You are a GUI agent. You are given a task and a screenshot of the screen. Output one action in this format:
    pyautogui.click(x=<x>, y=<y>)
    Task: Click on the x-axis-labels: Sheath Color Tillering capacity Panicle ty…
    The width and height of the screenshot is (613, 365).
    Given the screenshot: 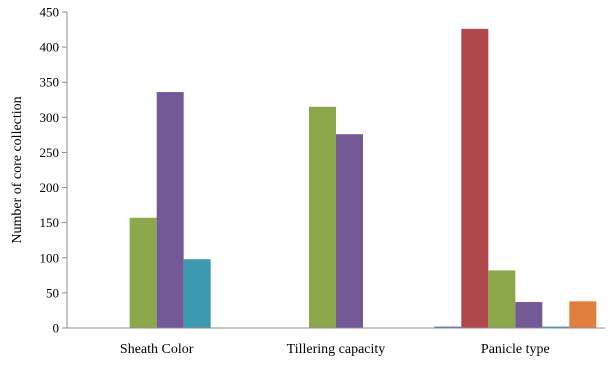 What is the action you would take?
    pyautogui.click(x=335, y=349)
    